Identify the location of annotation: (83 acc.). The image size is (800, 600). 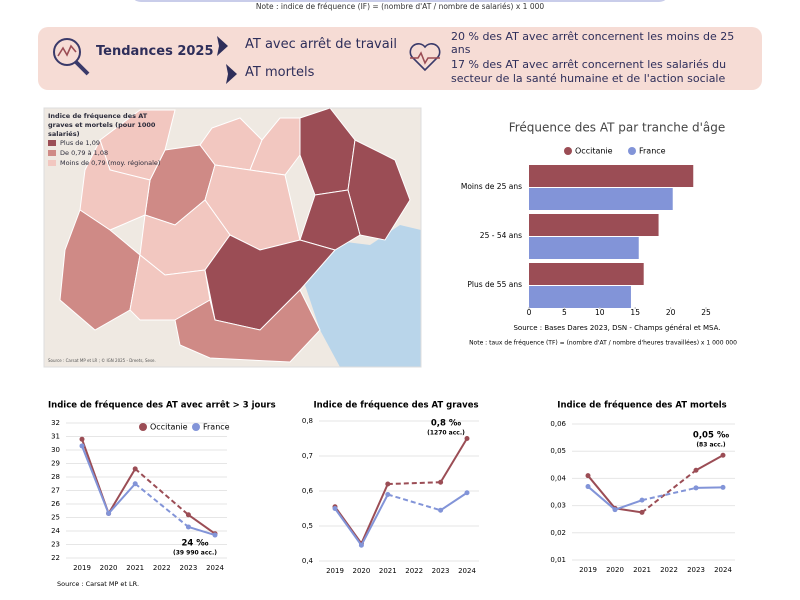
(711, 445).